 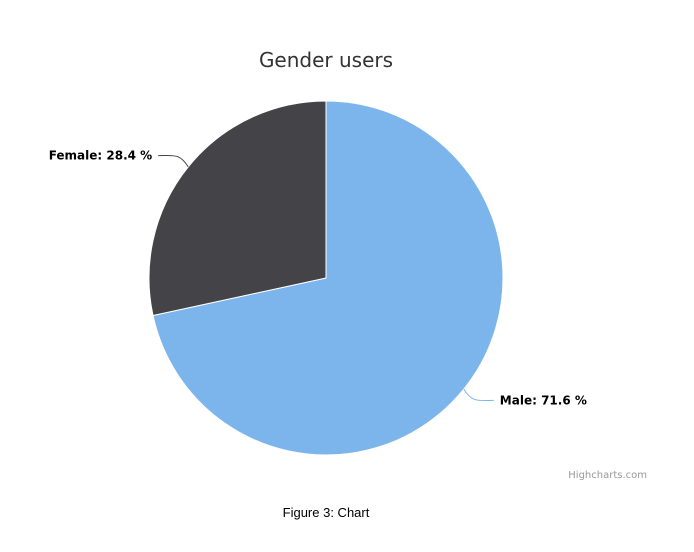 What do you see at coordinates (237, 208) in the screenshot?
I see `pie-slice-female` at bounding box center [237, 208].